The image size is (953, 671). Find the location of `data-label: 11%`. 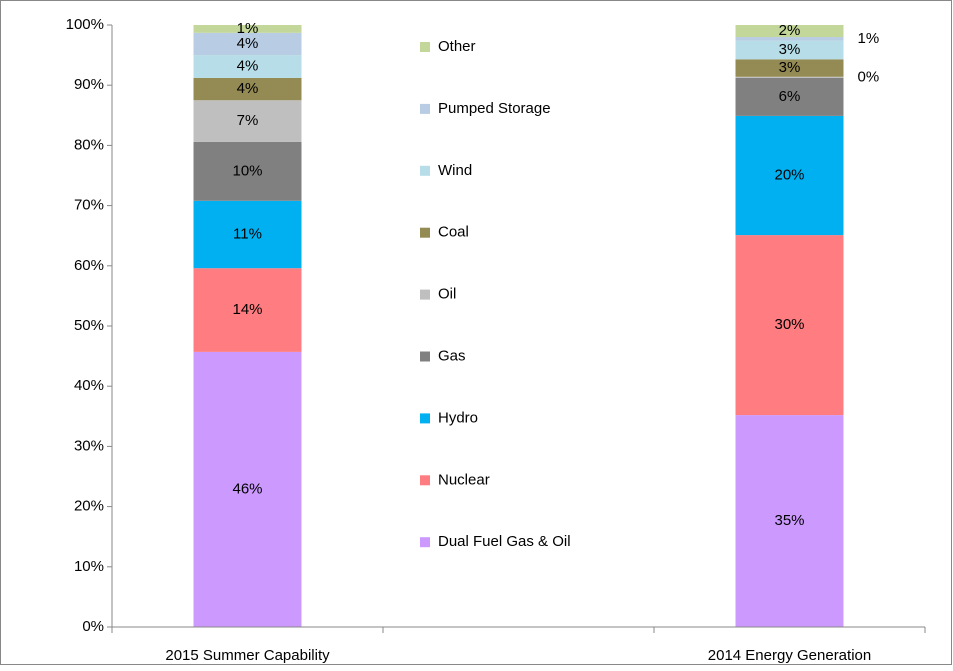

data-label: 11% is located at coordinates (247, 233).